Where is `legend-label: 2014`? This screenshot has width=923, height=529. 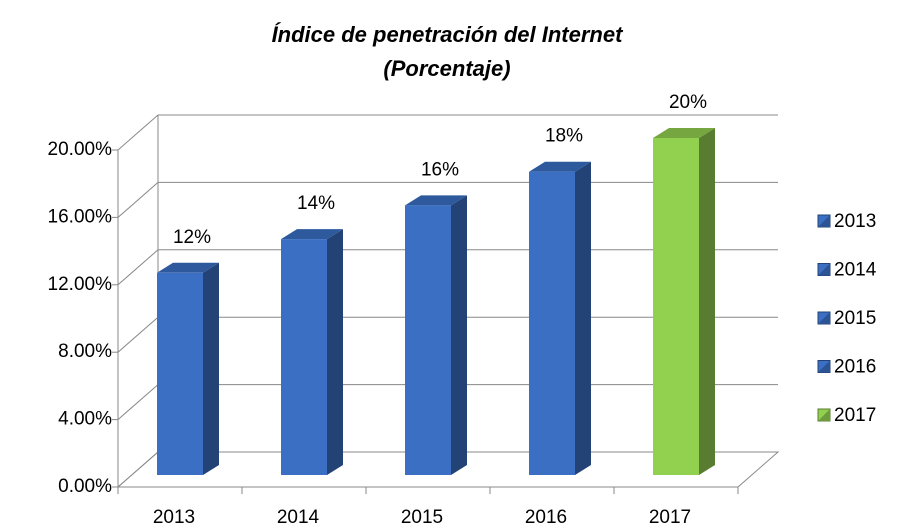
legend-label: 2014 is located at coordinates (855, 270).